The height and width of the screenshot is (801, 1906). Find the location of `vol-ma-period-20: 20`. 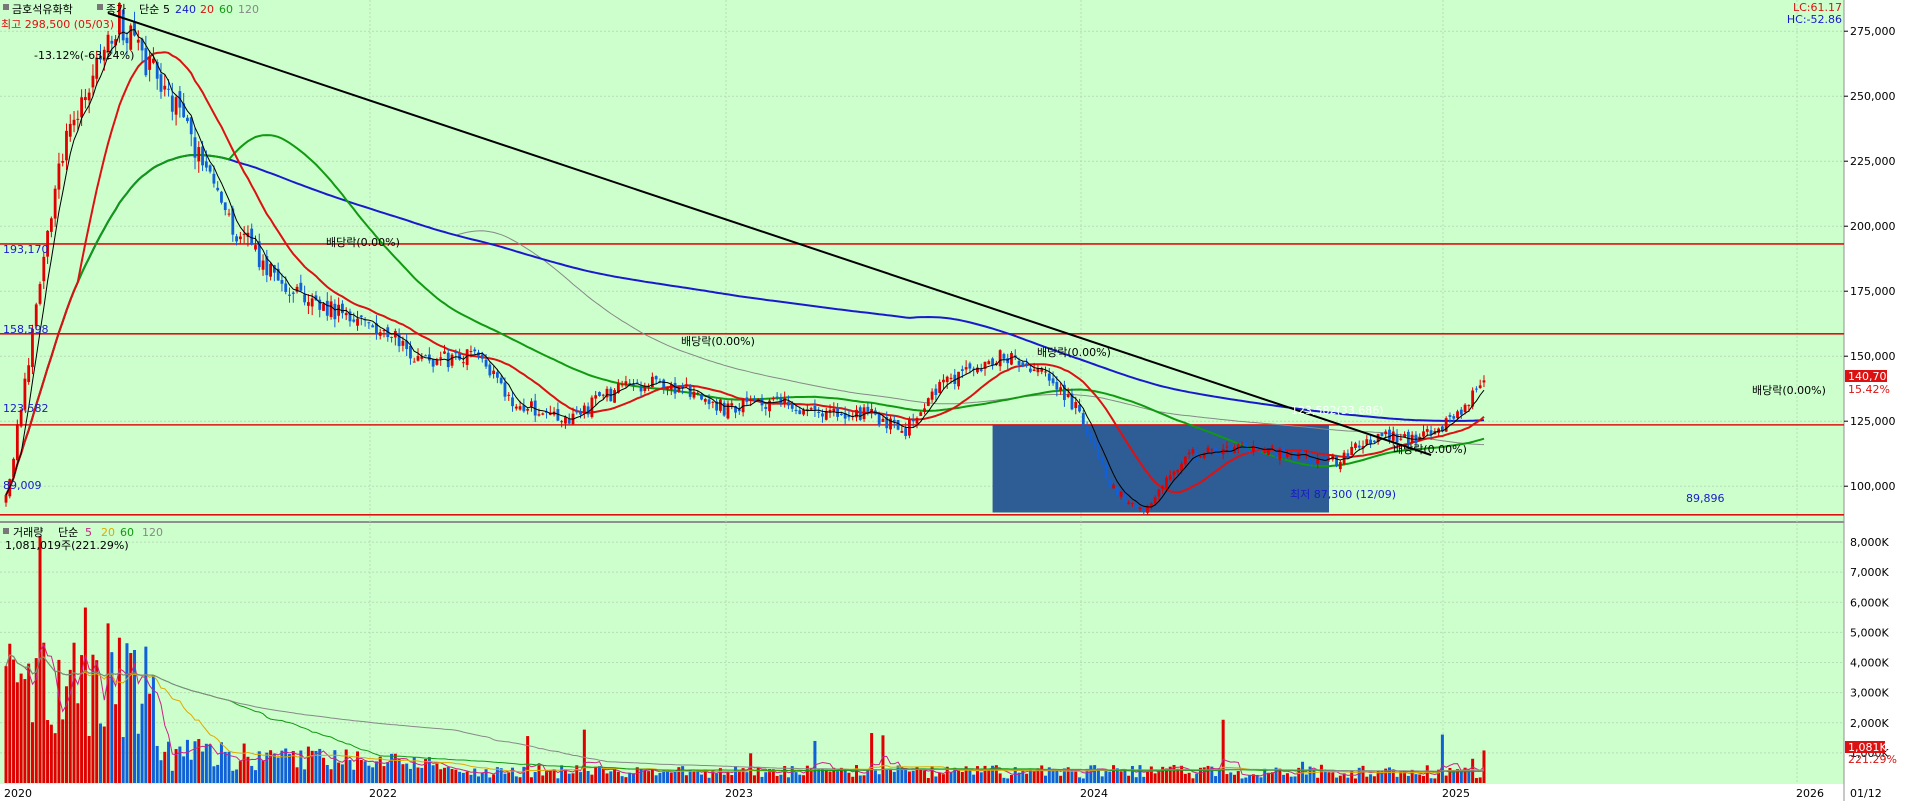

vol-ma-period-20: 20 is located at coordinates (108, 532).